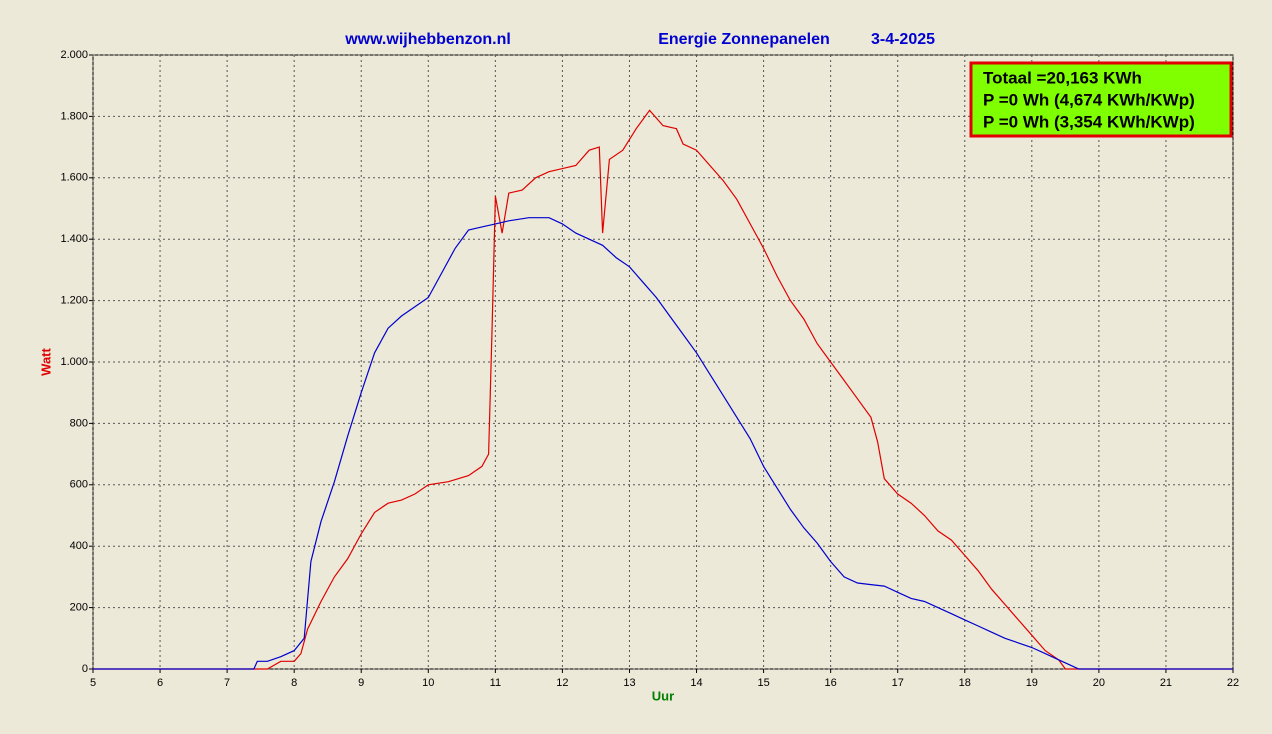 This screenshot has width=1272, height=734. What do you see at coordinates (74, 301) in the screenshot?
I see `y-tick-label: 1.200` at bounding box center [74, 301].